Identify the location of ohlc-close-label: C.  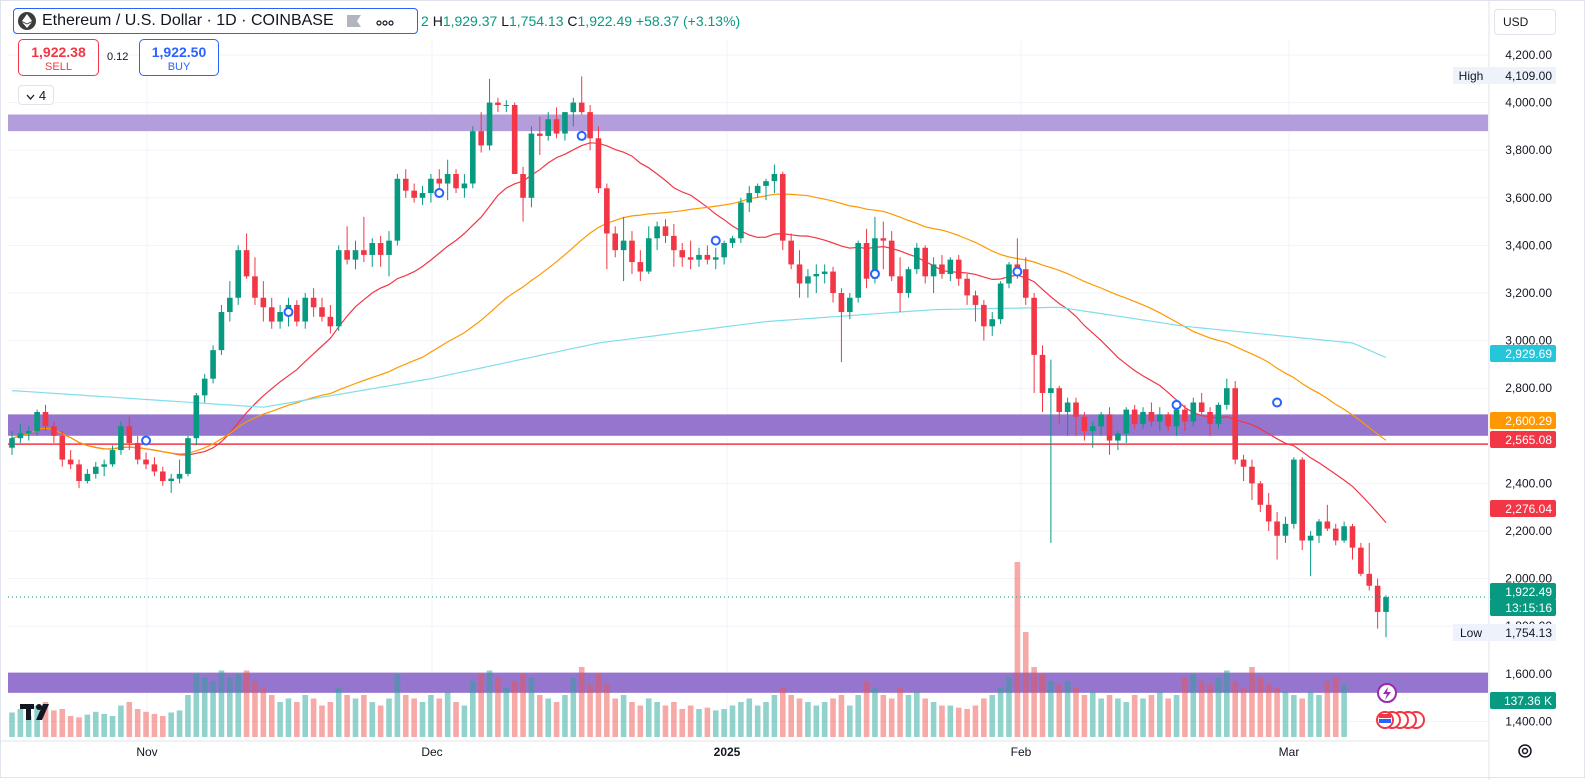
(572, 21).